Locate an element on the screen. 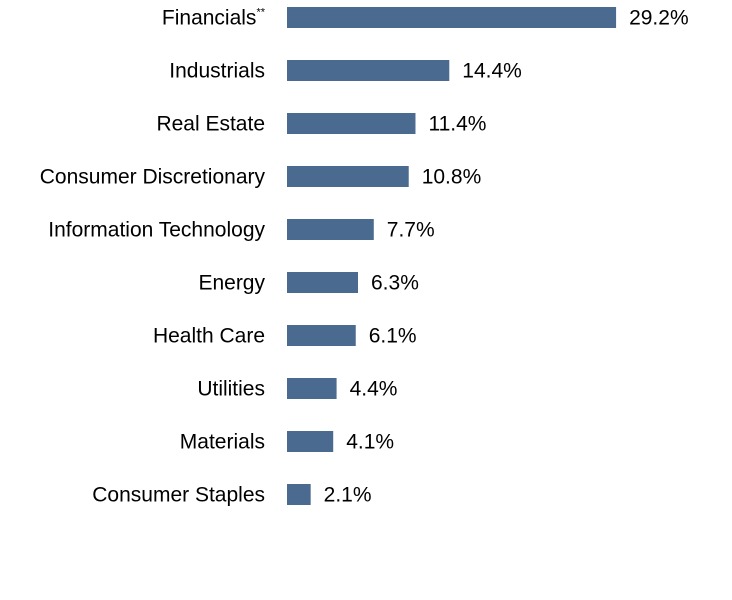 The image size is (732, 600). category-label: Energy is located at coordinates (231, 283).